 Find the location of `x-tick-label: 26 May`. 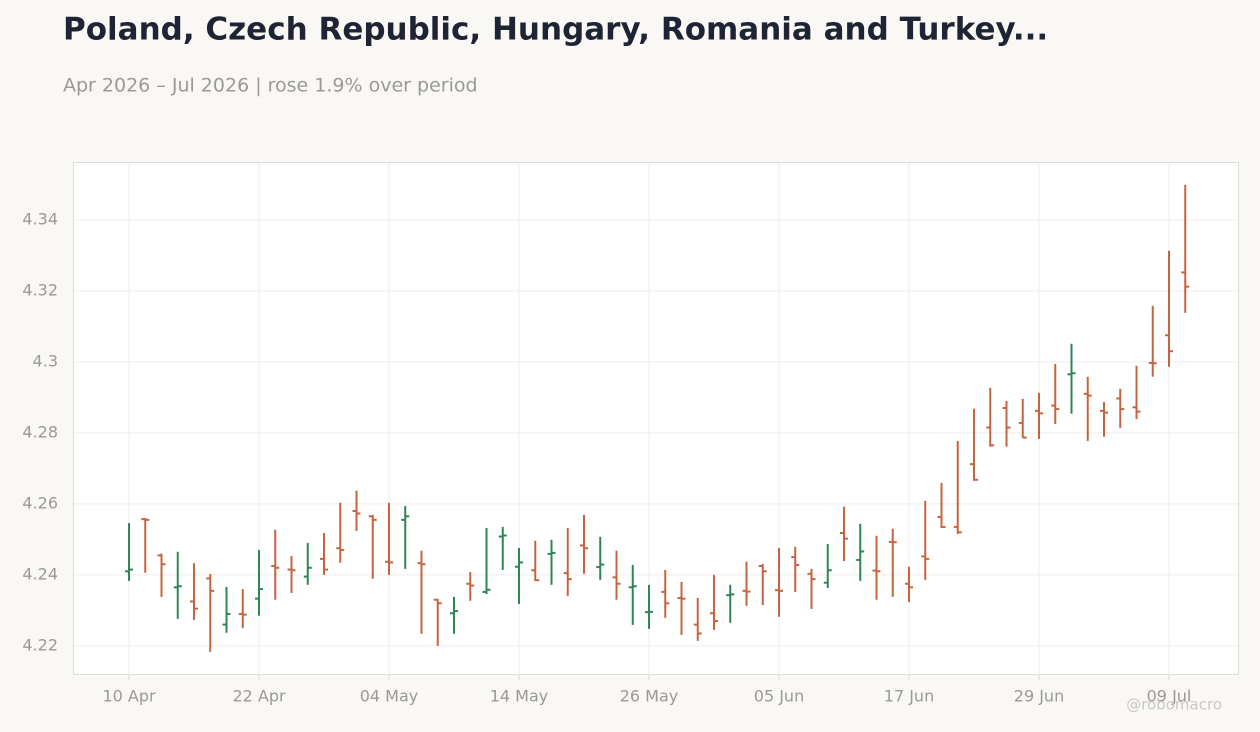

x-tick-label: 26 May is located at coordinates (649, 696).